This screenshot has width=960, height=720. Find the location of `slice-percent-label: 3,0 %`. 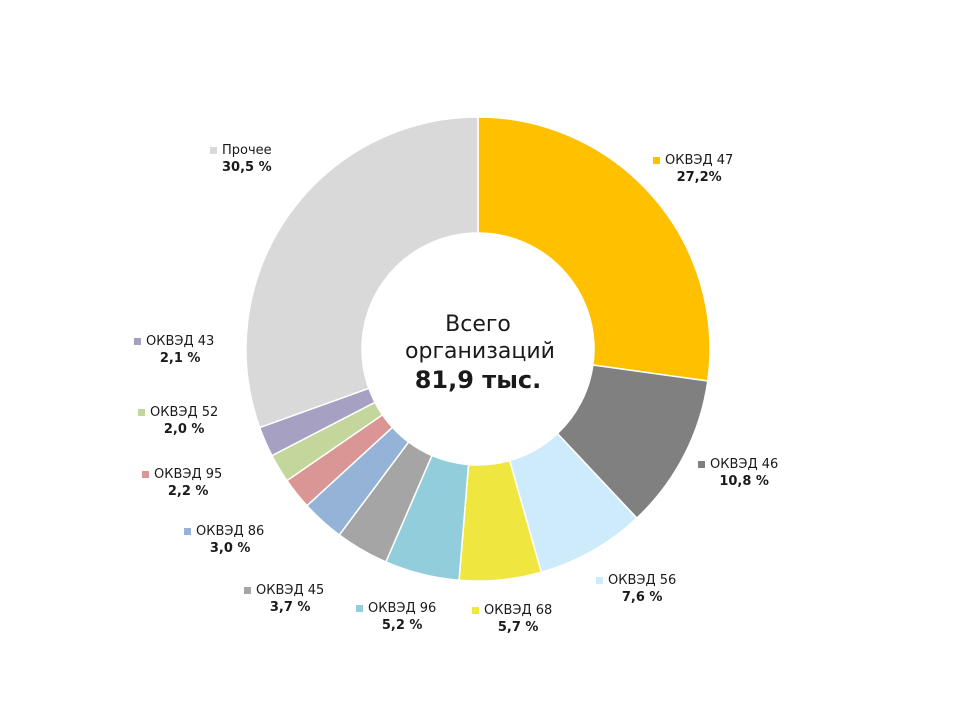

slice-percent-label: 3,0 % is located at coordinates (230, 548).